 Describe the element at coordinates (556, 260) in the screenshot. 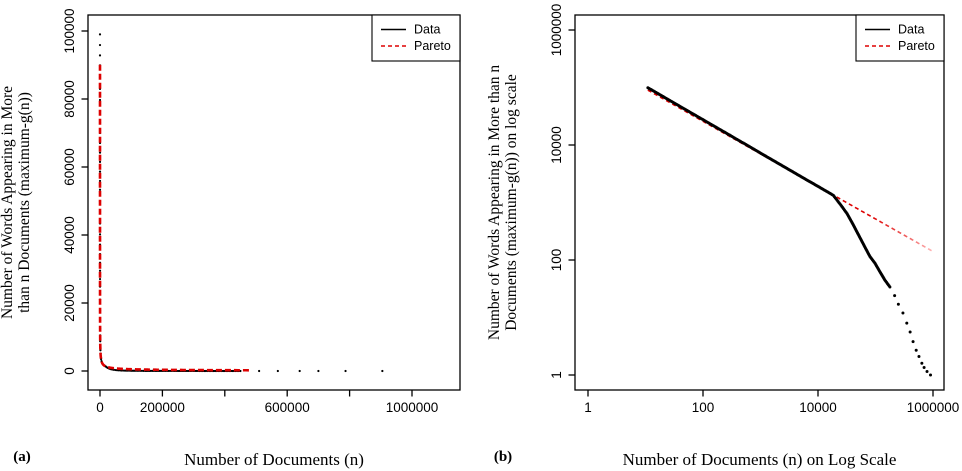

I see `y-tick-label: 100` at that location.